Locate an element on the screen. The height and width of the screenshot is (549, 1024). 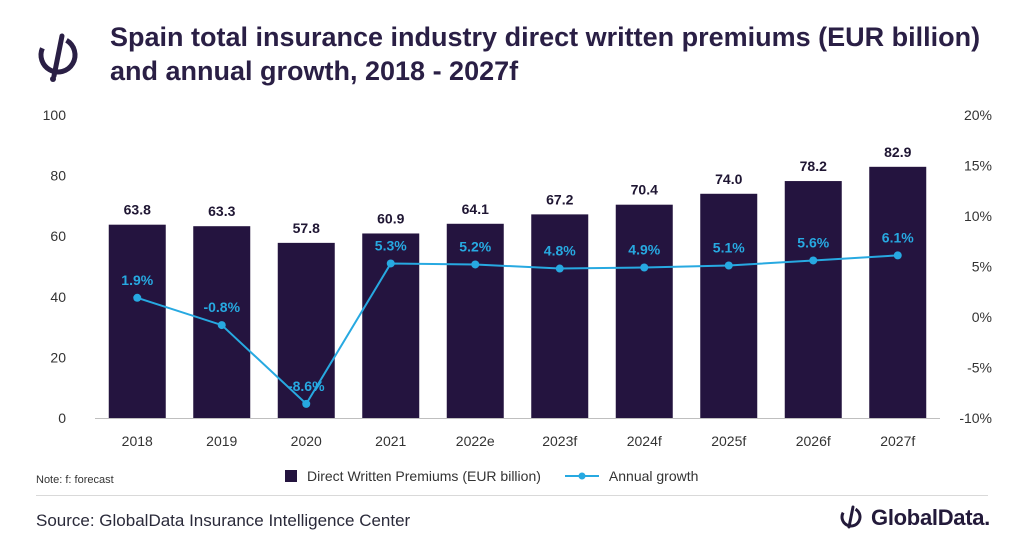
growth-value-label: -0.8% is located at coordinates (221, 307).